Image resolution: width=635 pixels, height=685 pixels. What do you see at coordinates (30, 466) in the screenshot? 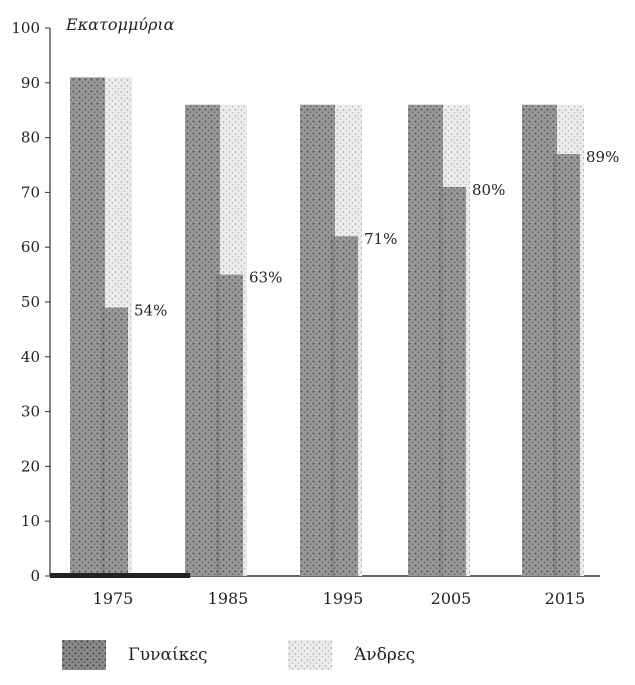
I see `y-tick-label: 20` at bounding box center [30, 466].